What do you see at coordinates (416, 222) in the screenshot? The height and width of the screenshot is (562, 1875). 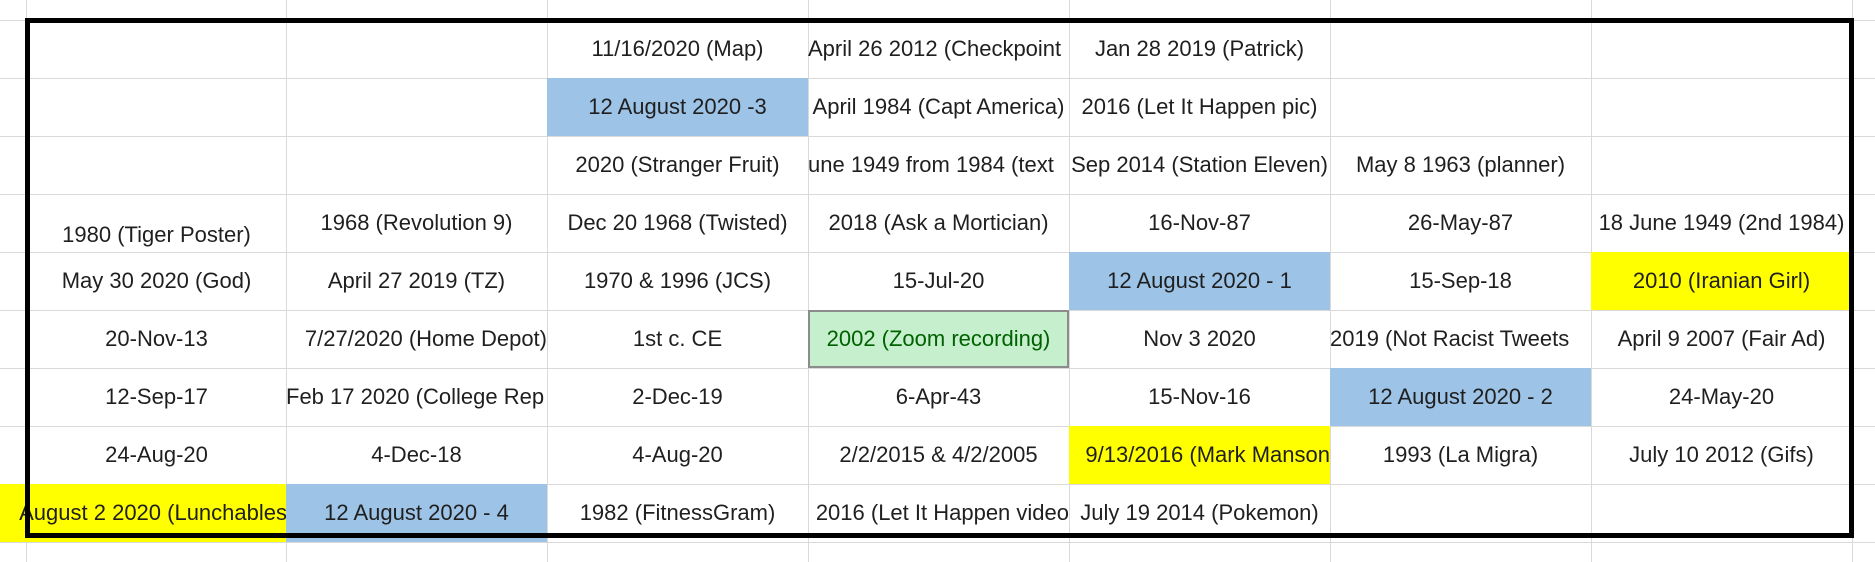 I see `cell: 1968 (Revolution 9)` at bounding box center [416, 222].